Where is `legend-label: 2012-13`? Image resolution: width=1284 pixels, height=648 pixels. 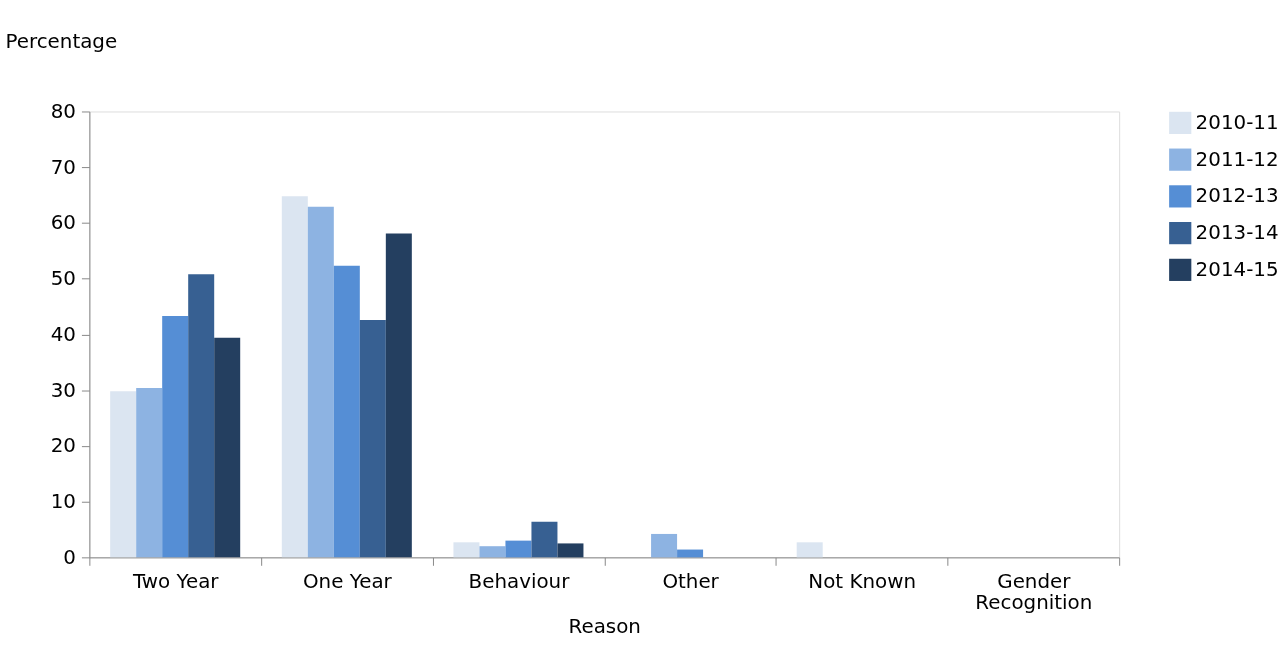 legend-label: 2012-13 is located at coordinates (1237, 196).